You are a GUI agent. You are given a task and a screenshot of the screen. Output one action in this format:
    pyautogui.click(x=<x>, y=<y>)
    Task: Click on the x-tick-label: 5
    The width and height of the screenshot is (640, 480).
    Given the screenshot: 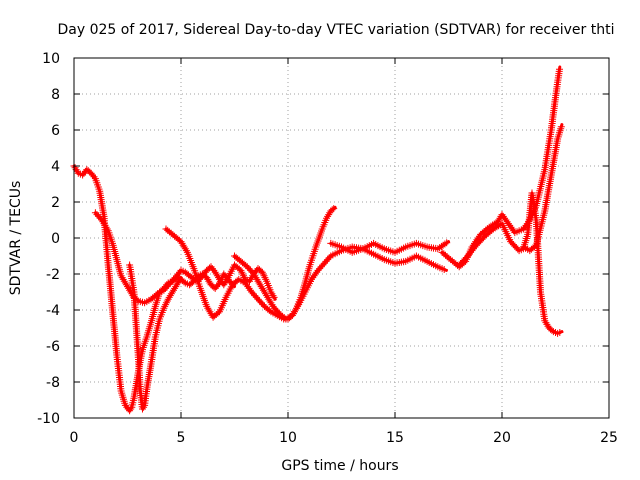 What is the action you would take?
    pyautogui.click(x=181, y=438)
    